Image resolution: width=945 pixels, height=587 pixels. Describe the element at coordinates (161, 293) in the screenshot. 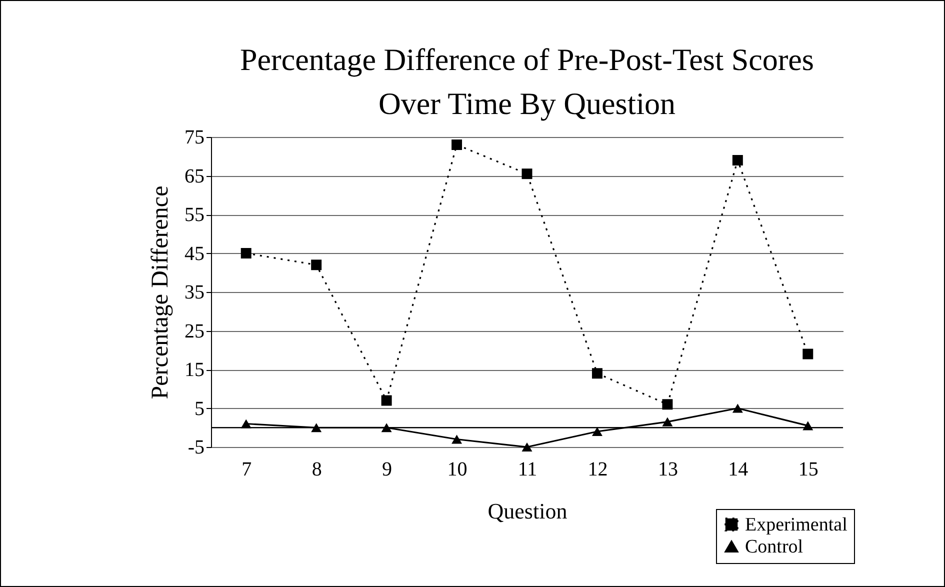

I see `y-axis-title: Percentage Difference` at that location.